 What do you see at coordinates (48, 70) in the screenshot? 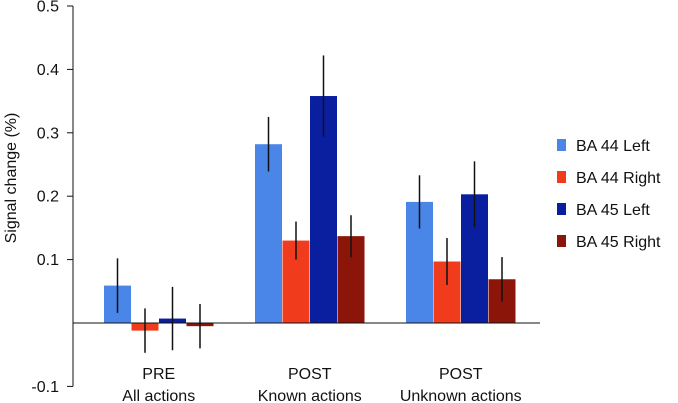
I see `y-tick-label: 0.4` at bounding box center [48, 70].